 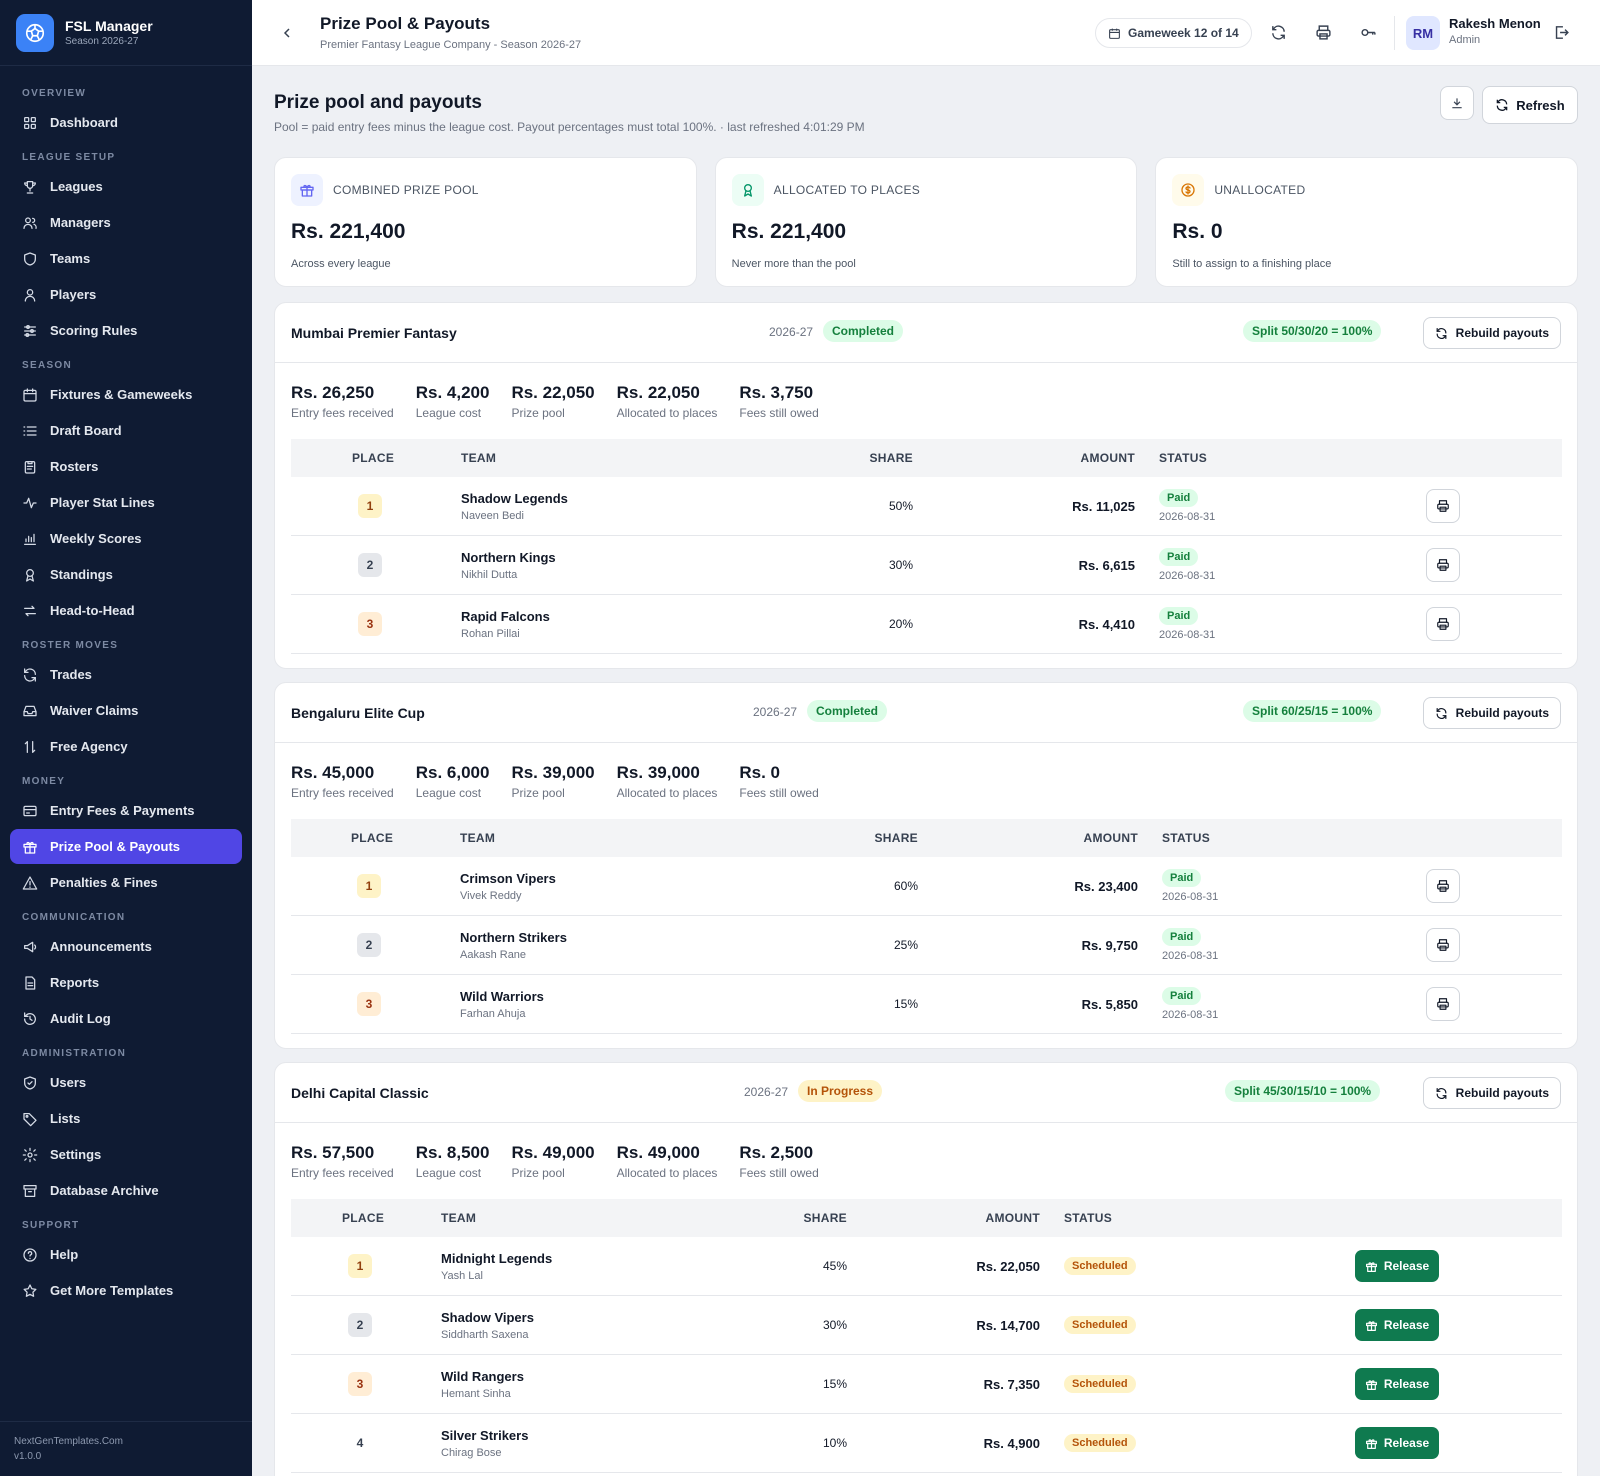 I want to click on refresh-icon, so click(x=30, y=675).